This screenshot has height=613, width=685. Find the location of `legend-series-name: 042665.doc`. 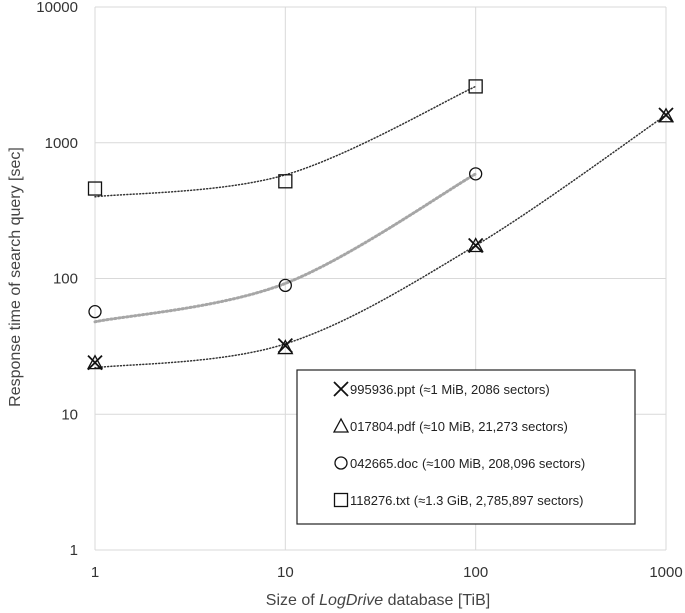

legend-series-name: 042665.doc is located at coordinates (384, 463).